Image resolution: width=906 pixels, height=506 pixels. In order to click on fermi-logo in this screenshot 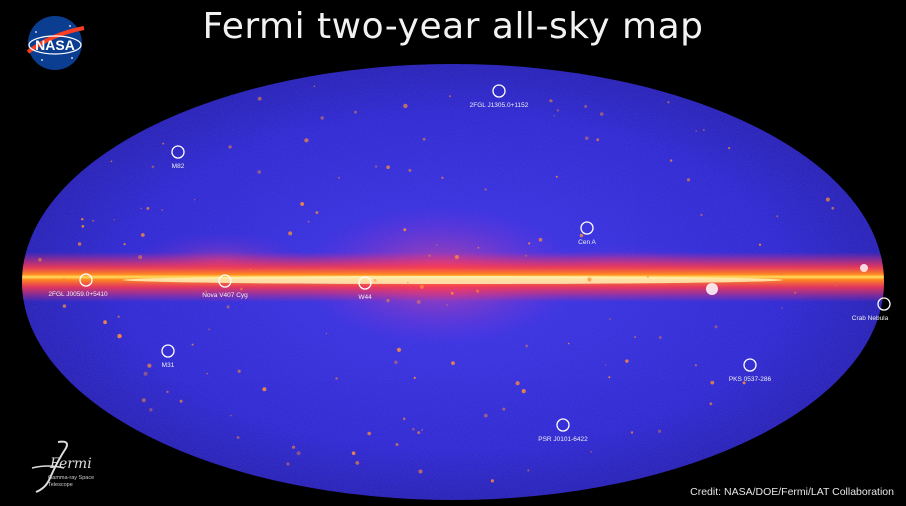, I will do `click(49, 466)`.